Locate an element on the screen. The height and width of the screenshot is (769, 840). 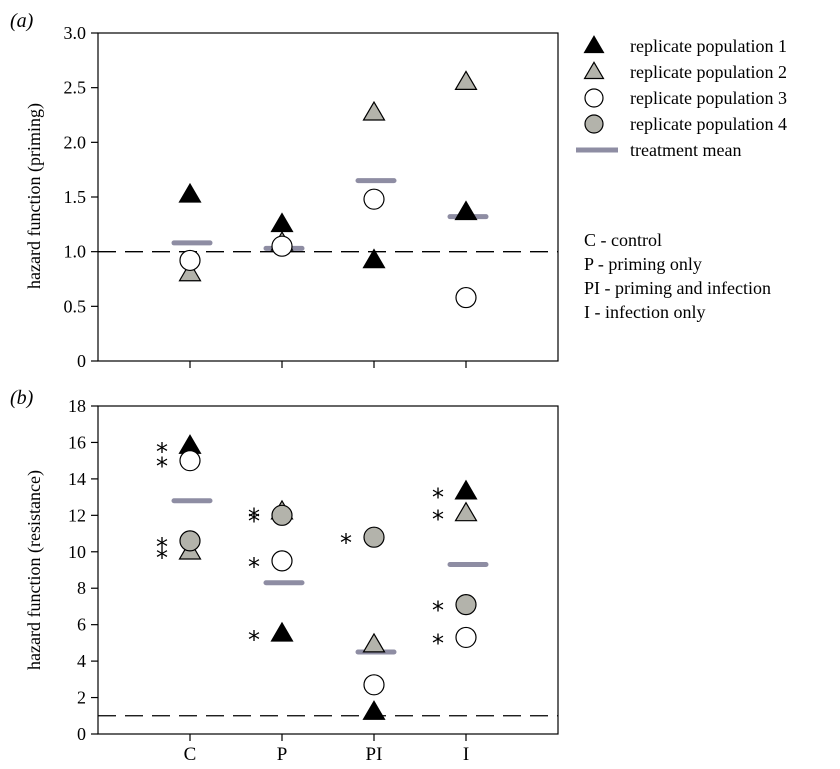
y-tick-label: 1.5 is located at coordinates (75, 197).